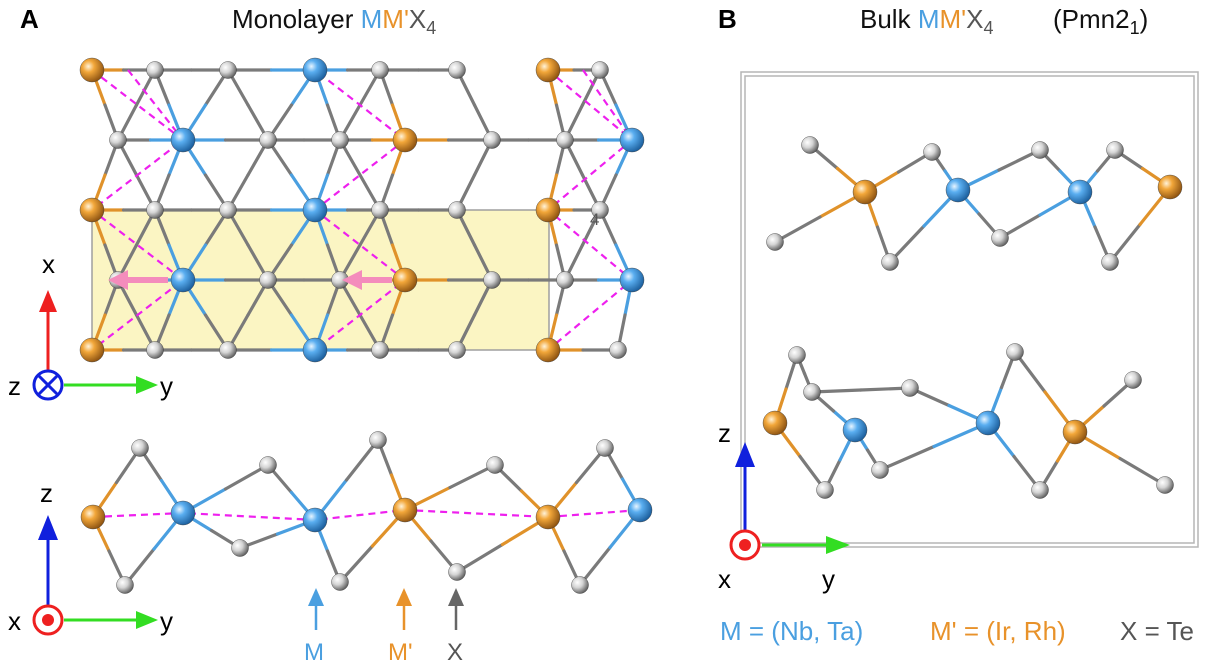 This screenshot has width=1225, height=665. What do you see at coordinates (90, 325) in the screenshot?
I see `axes-top-view: x y z` at bounding box center [90, 325].